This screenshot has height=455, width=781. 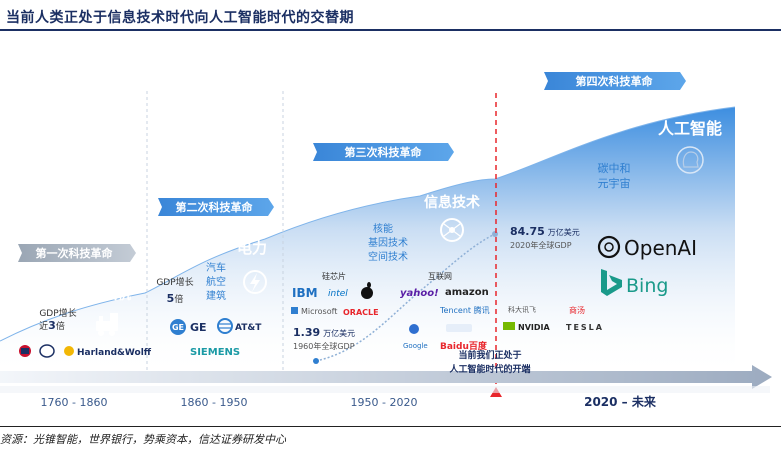 What do you see at coordinates (338, 294) in the screenshot?
I see `intel-logo: intel` at bounding box center [338, 294].